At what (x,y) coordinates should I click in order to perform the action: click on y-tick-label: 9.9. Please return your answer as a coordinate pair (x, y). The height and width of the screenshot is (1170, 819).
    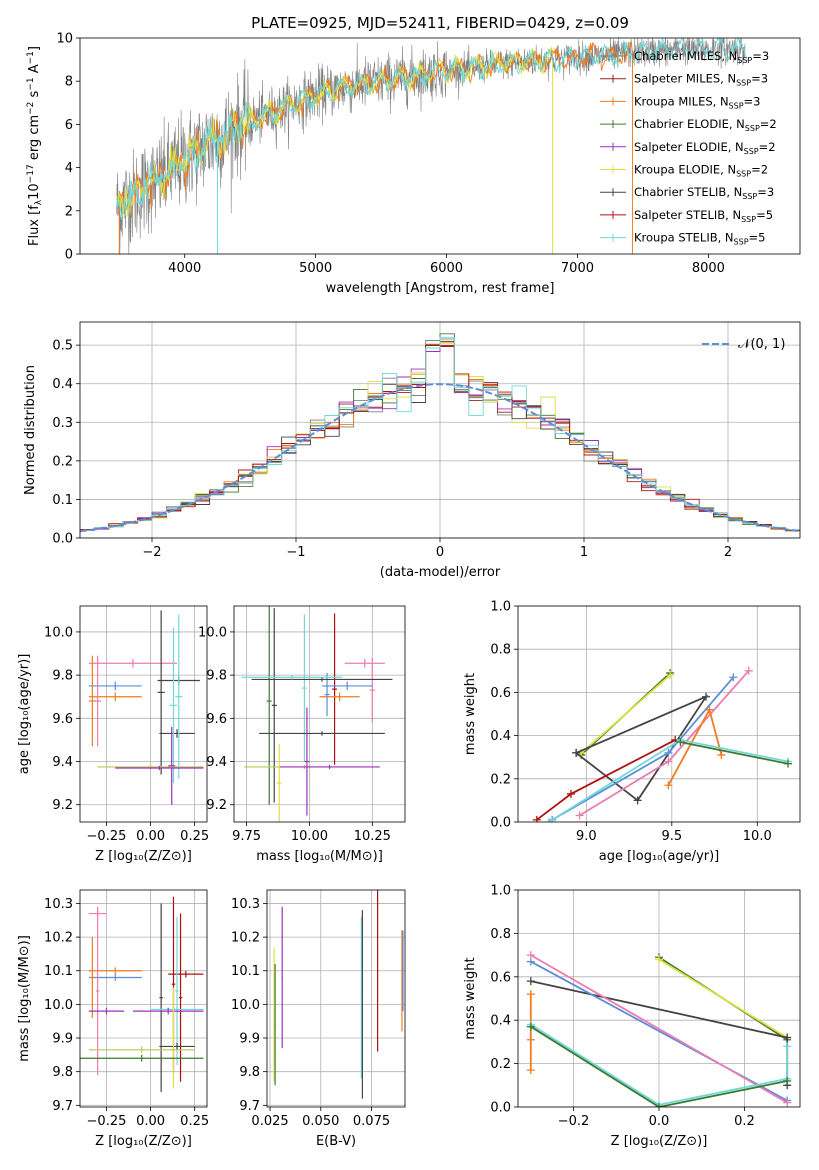
    Looking at the image, I should click on (249, 1039).